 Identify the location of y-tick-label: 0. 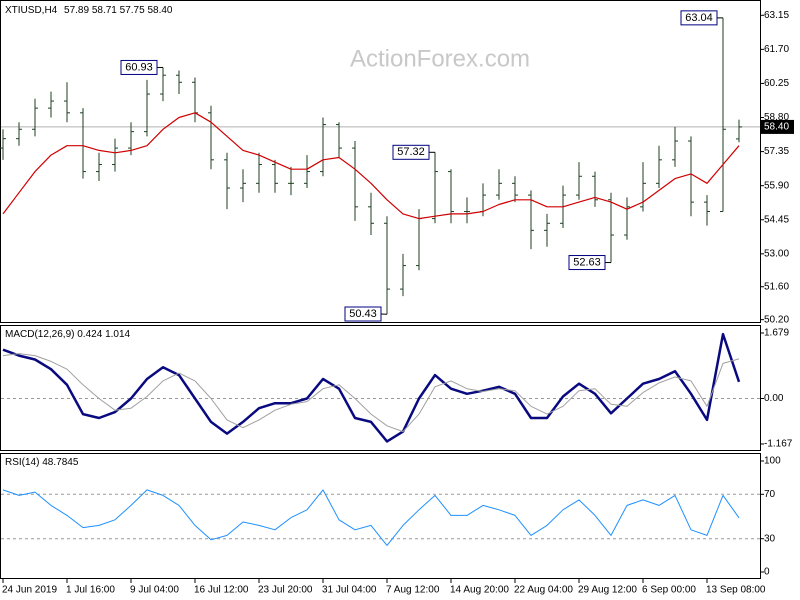
(767, 572).